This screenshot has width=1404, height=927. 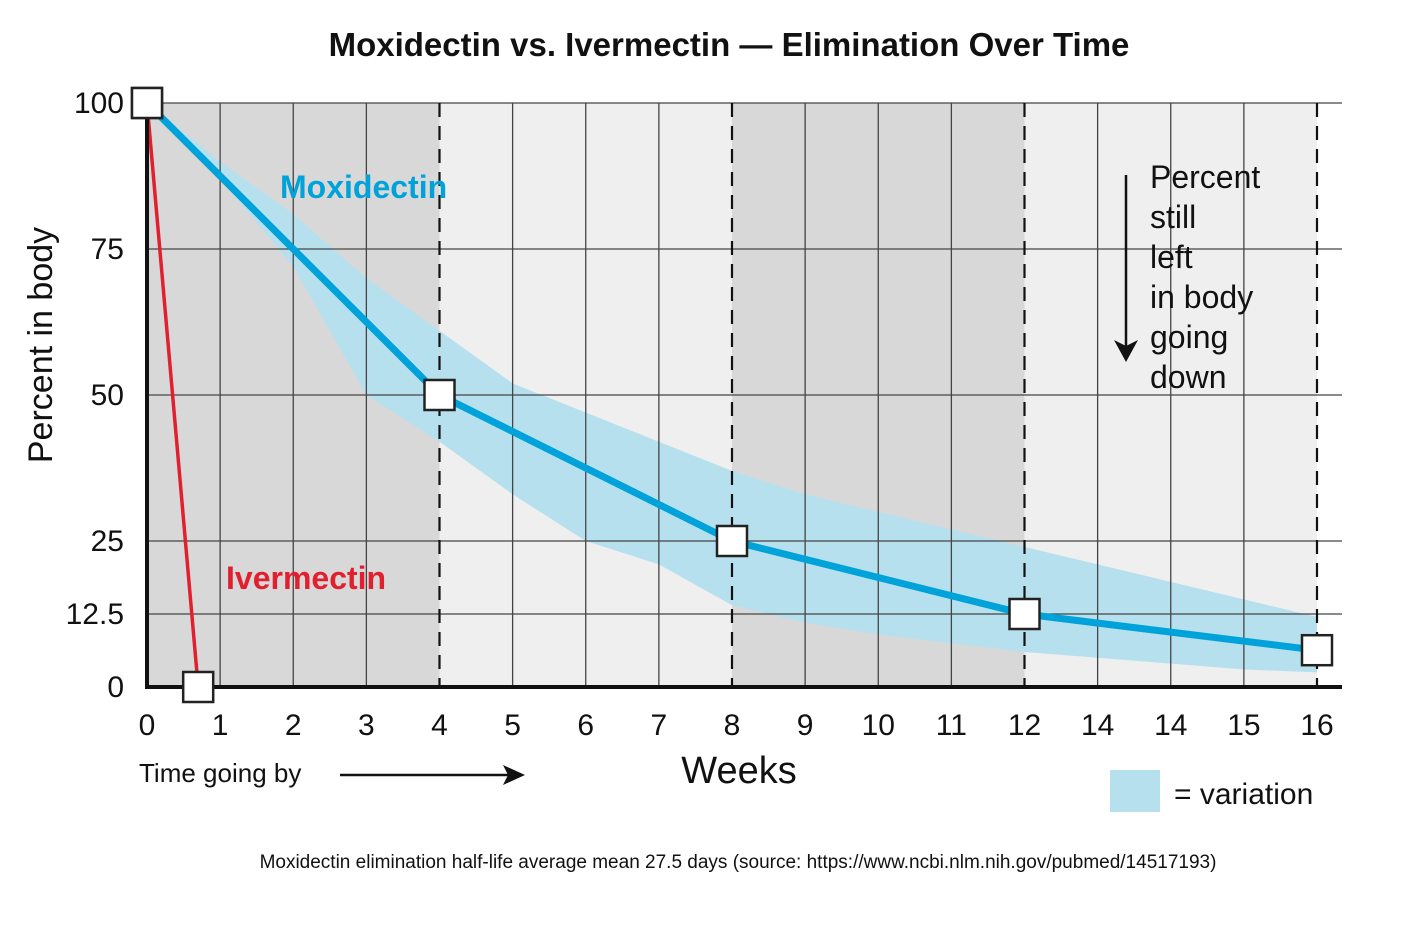 What do you see at coordinates (1189, 337) in the screenshot?
I see `annotation-line: going` at bounding box center [1189, 337].